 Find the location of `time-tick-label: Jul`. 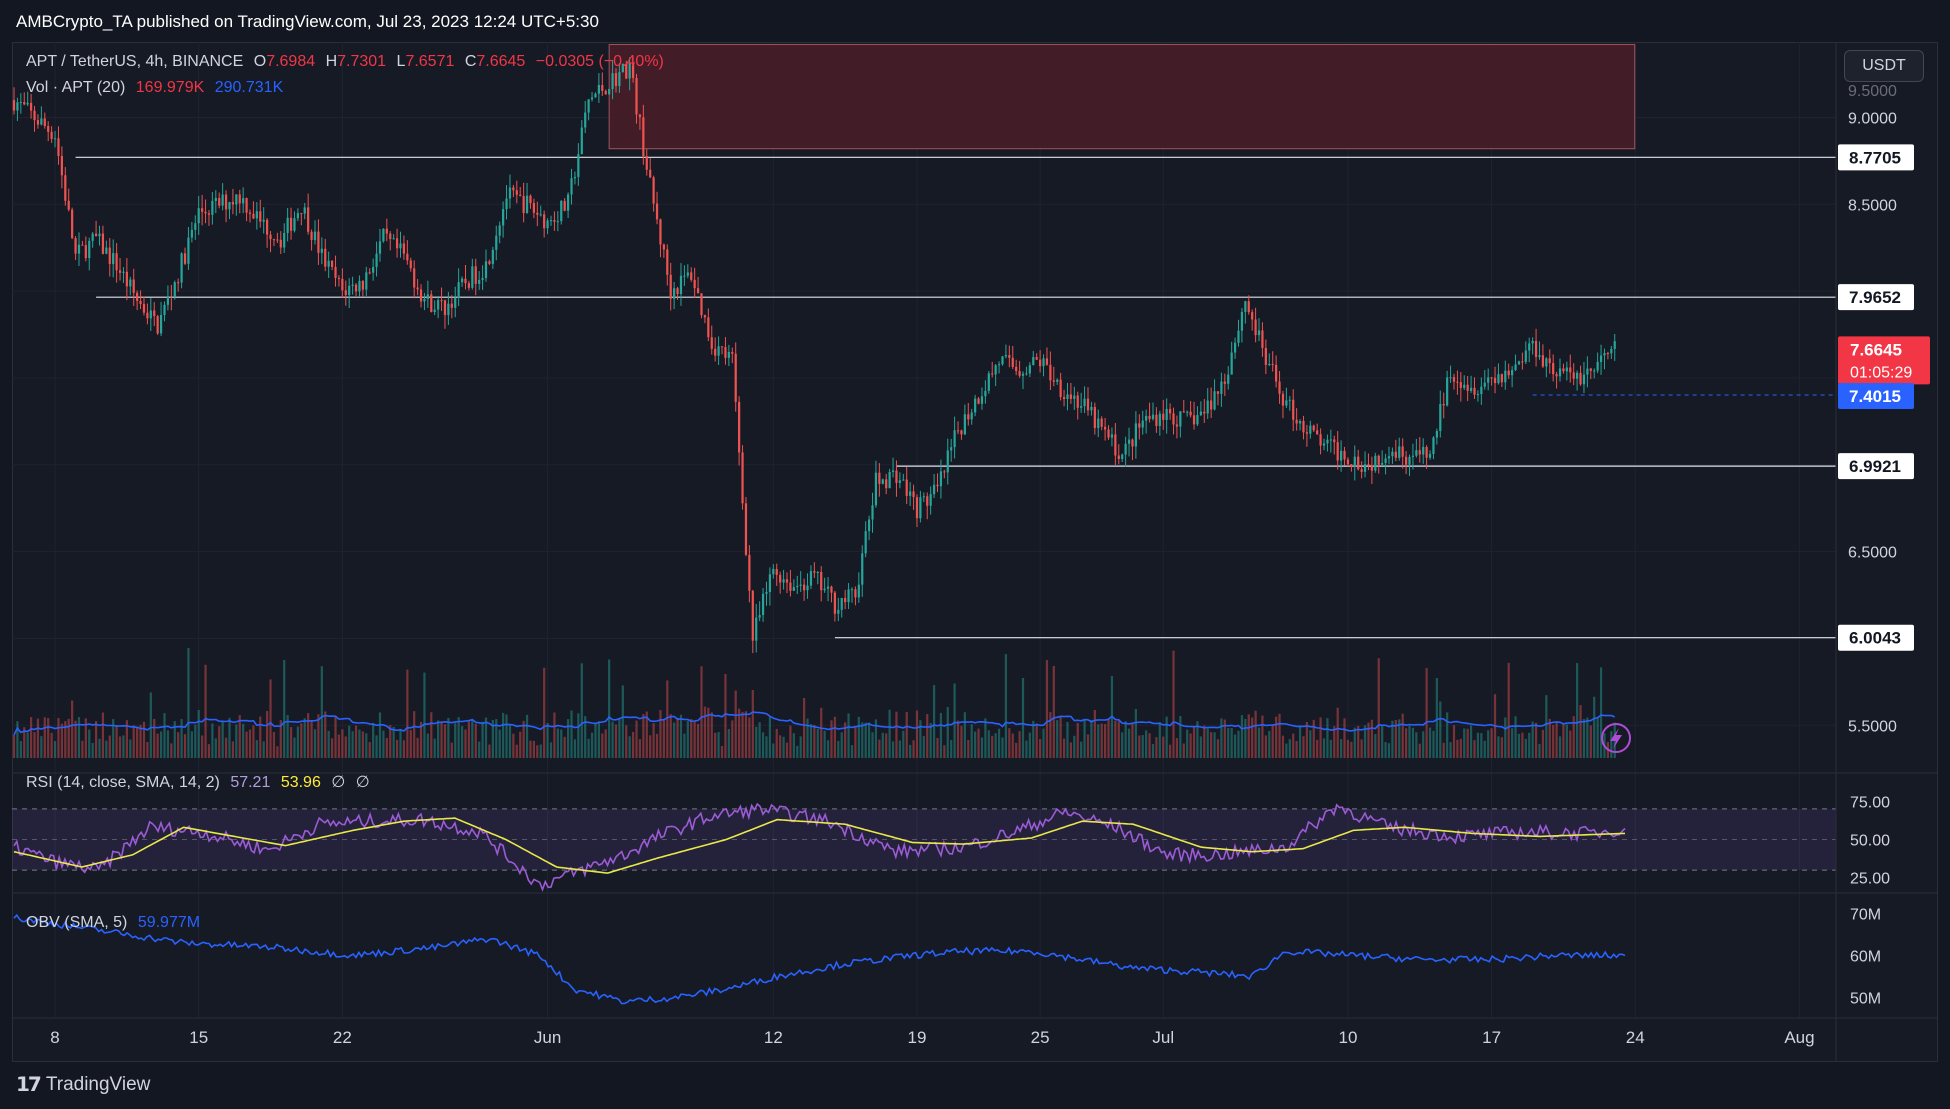

time-tick-label: Jul is located at coordinates (1163, 1037).